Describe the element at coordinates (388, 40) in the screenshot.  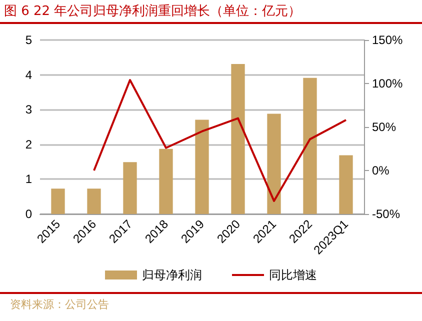
I see `y2-tick-label: 150%` at that location.